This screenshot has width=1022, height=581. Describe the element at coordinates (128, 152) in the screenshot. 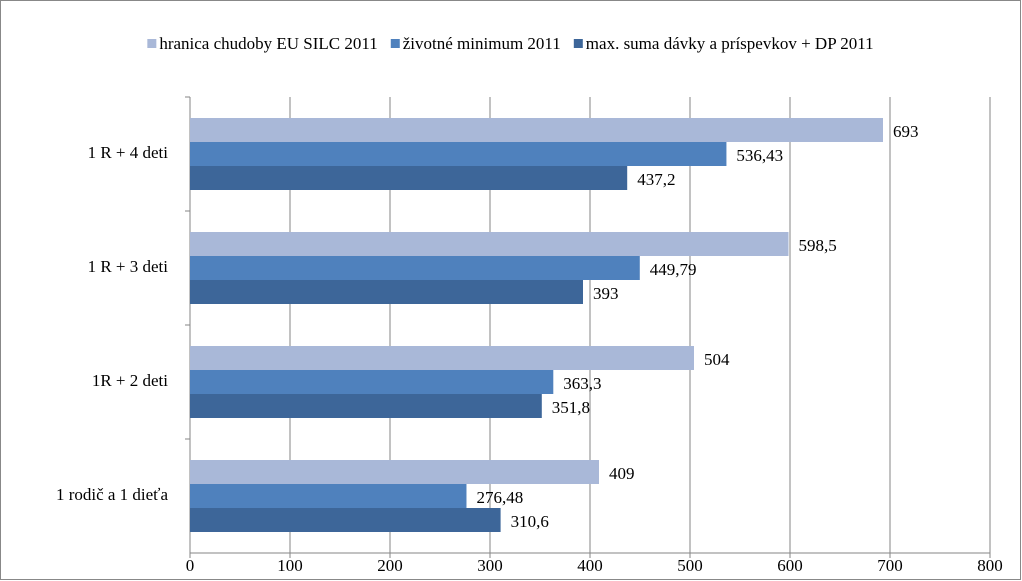

I see `y-tick-label: 1 R + 4 deti` at that location.